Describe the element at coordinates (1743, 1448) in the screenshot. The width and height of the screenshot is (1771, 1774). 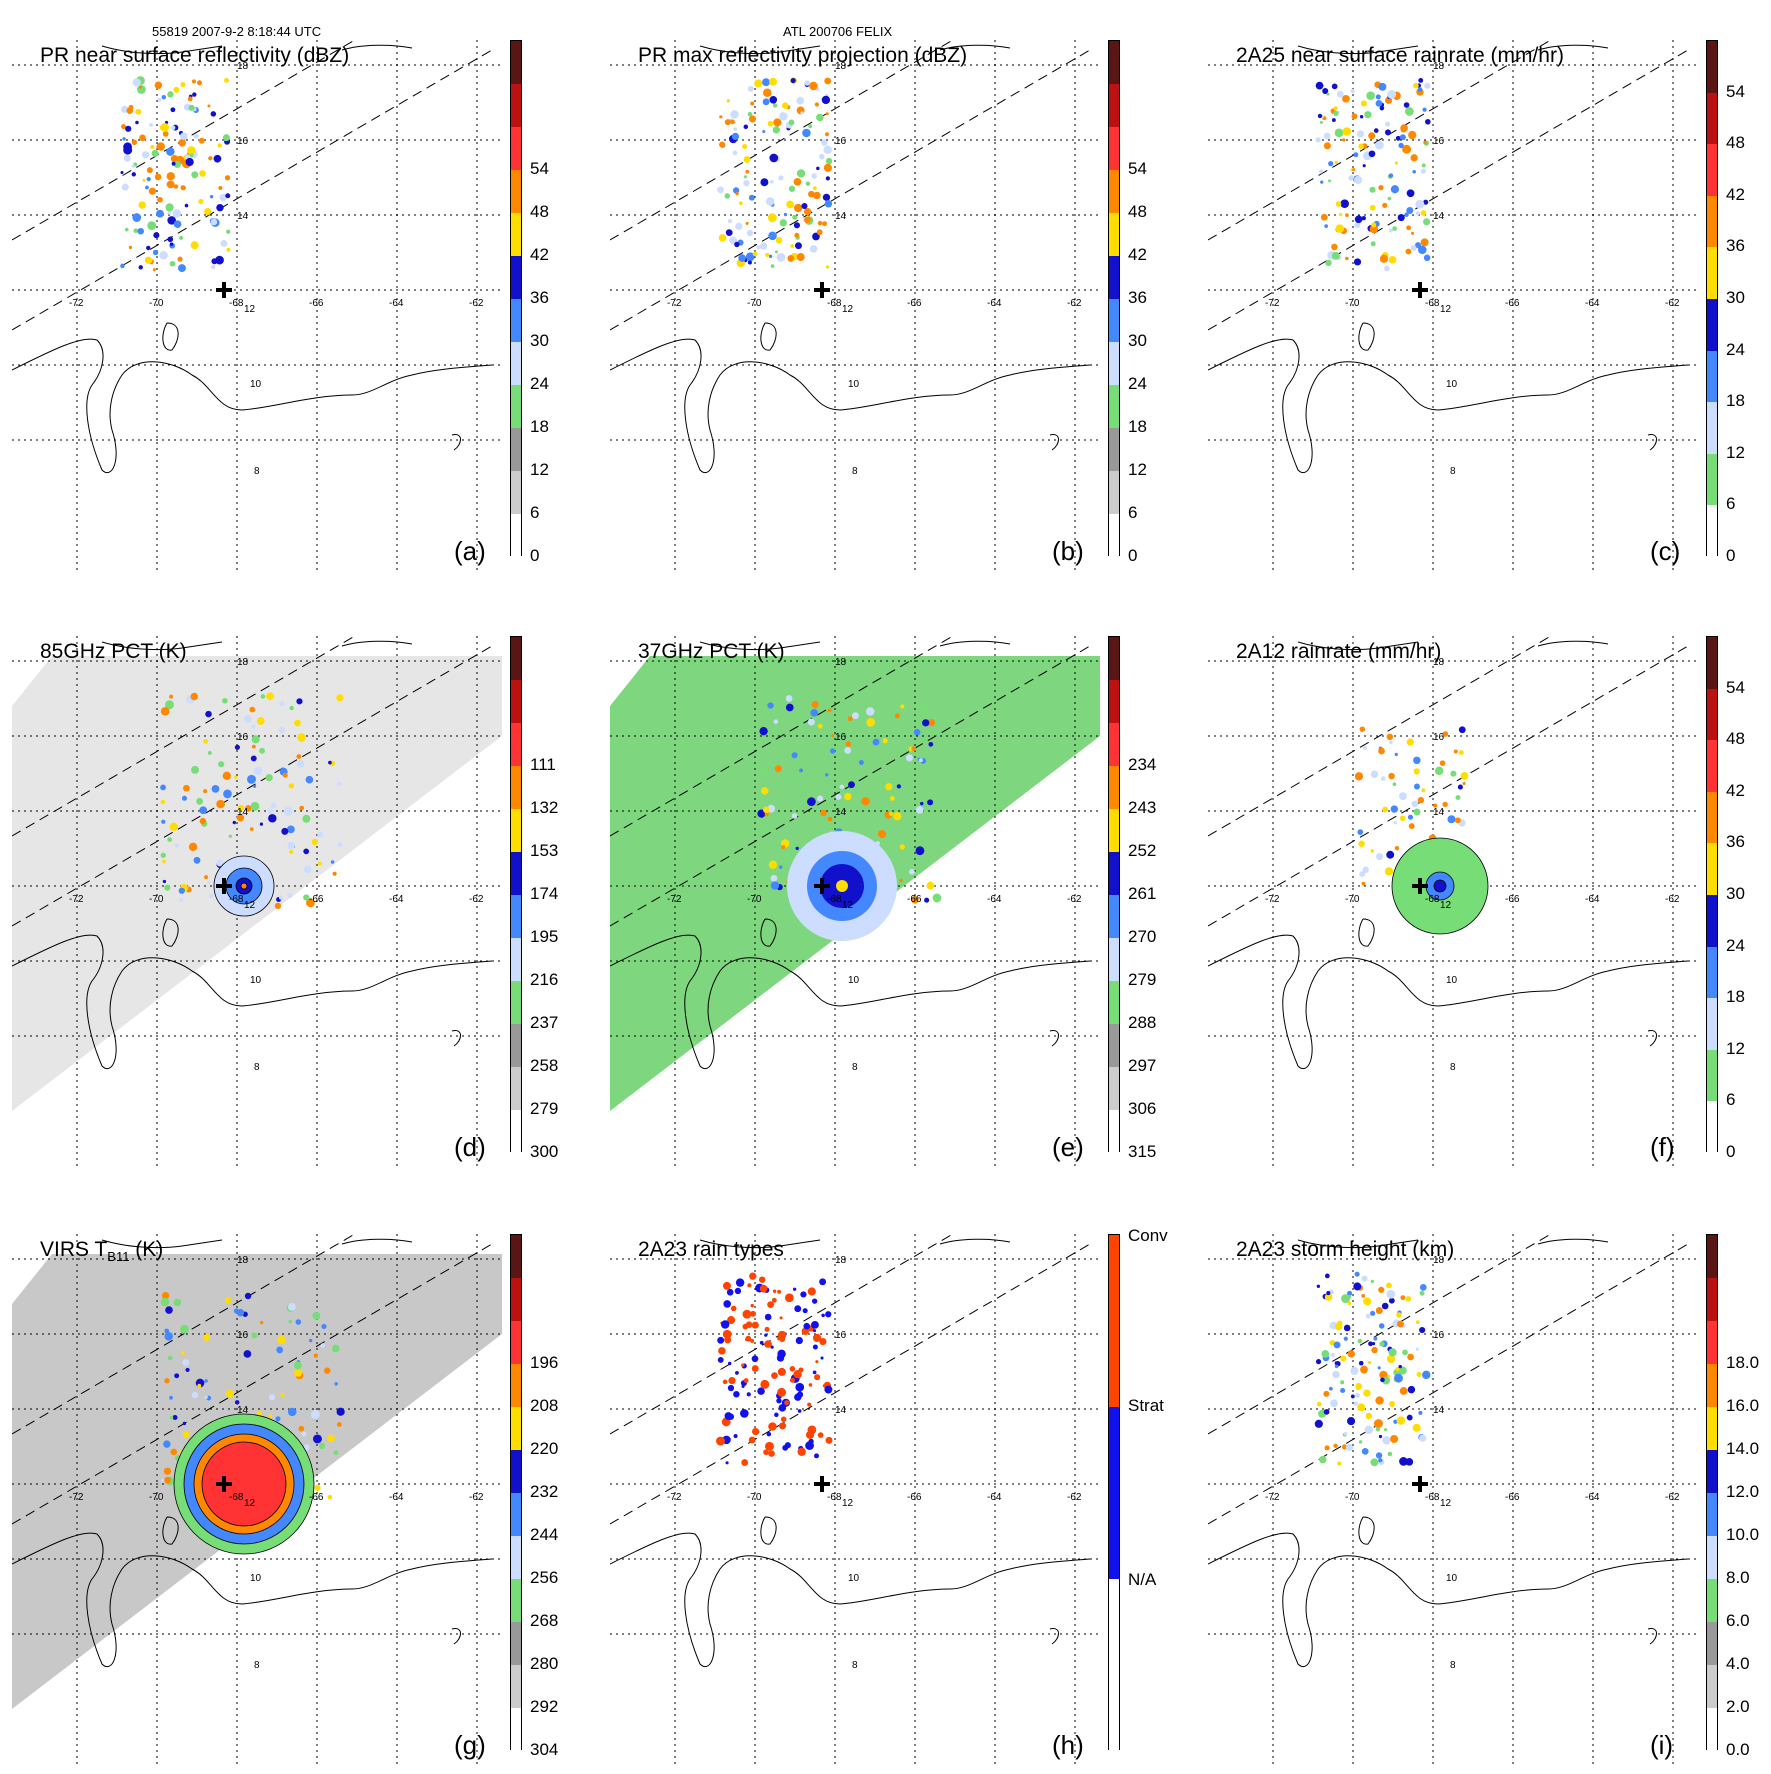
I see `colorbar-tick-label: 14.0` at that location.